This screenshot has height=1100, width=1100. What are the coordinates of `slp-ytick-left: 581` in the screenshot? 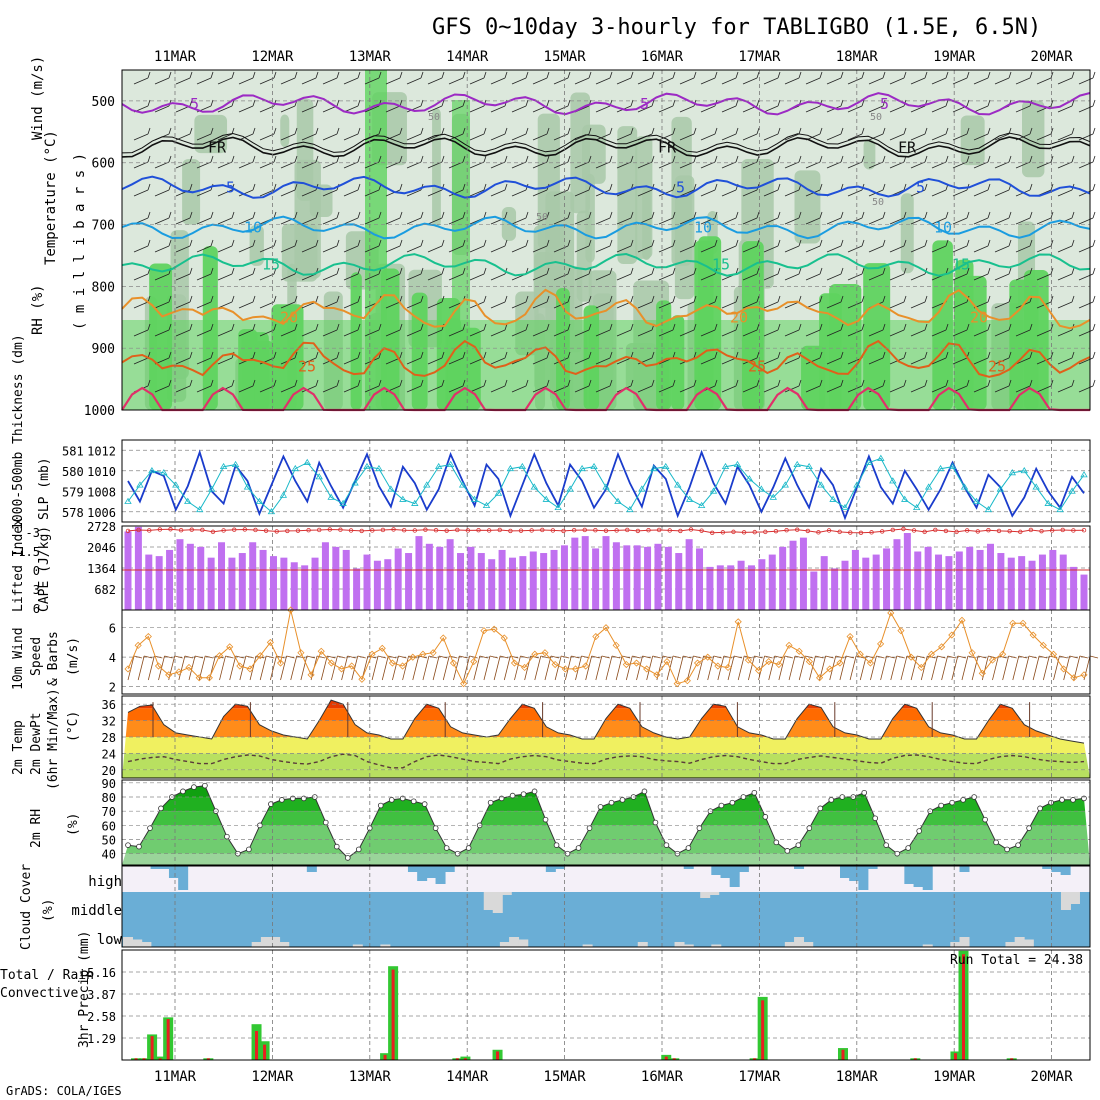 It's located at (73, 451).